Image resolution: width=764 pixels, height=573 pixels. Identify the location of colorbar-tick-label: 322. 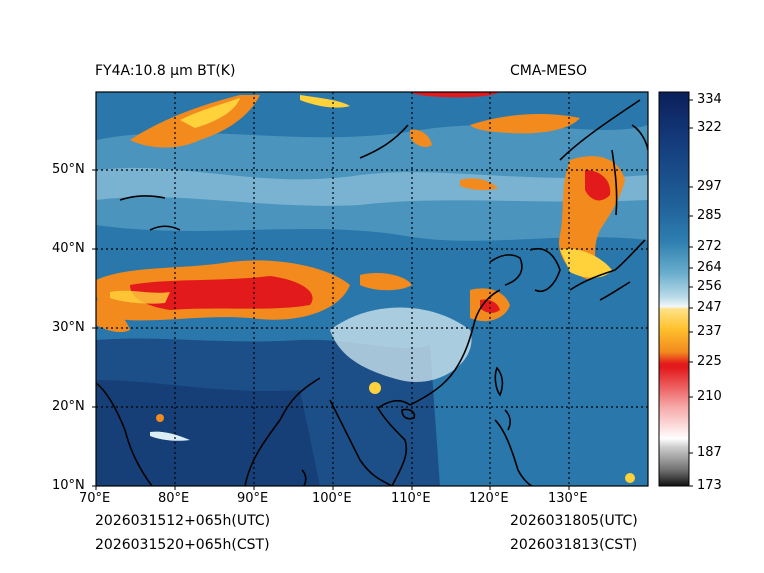
(709, 127).